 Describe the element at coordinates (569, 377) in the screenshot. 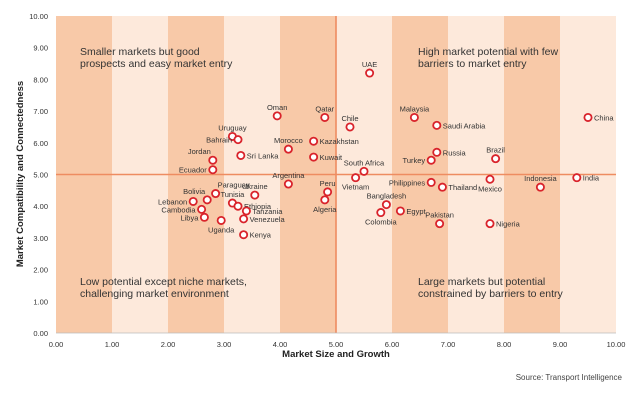

I see `source-note: Source: Transport Intelligence` at that location.